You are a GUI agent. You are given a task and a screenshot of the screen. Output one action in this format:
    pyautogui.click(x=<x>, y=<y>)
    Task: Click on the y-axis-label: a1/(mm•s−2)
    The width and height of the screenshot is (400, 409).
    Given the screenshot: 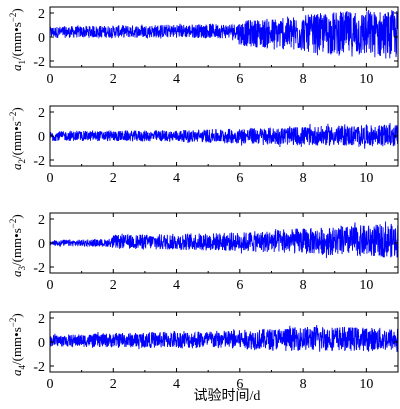 What is the action you would take?
    pyautogui.click(x=17, y=39)
    